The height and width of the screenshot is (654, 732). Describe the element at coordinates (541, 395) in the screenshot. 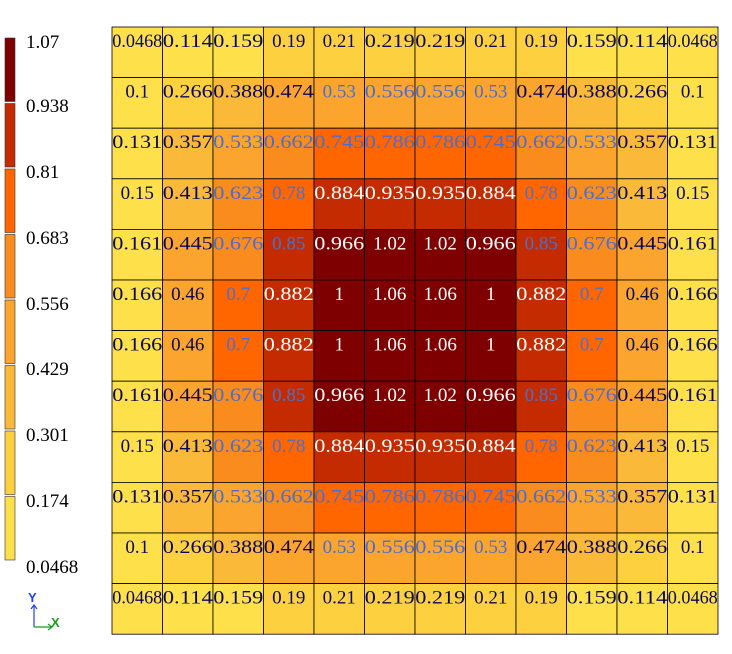

I see `heatmap-cell-label-r7-c8: 0.85` at that location.